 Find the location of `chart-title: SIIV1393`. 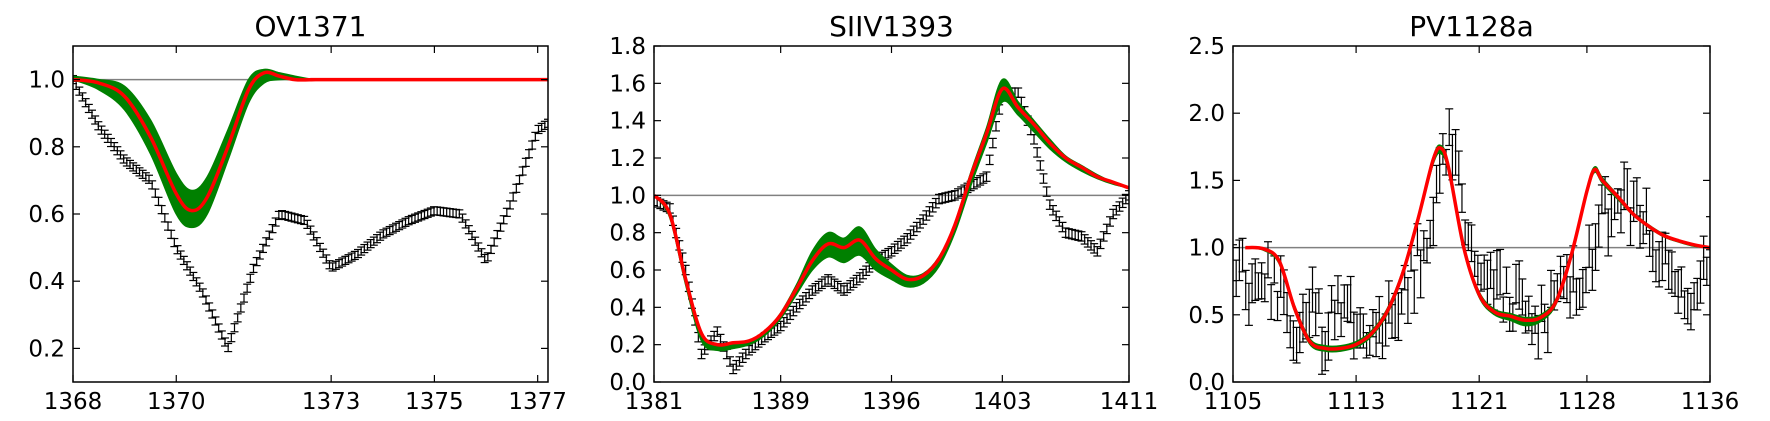

chart-title: SIIV1393 is located at coordinates (891, 26).